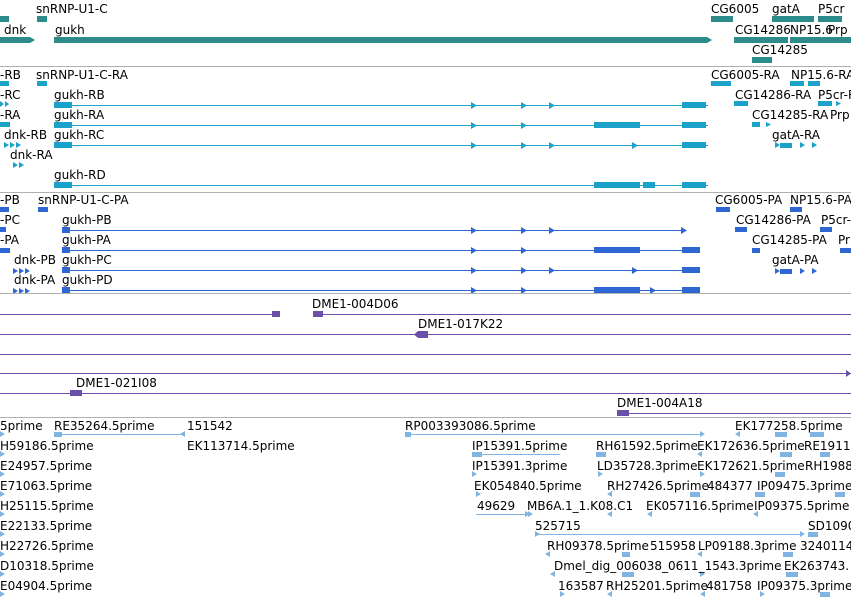 This screenshot has width=851, height=603. What do you see at coordinates (520, 466) in the screenshot?
I see `est-label: IP15391.3prime` at bounding box center [520, 466].